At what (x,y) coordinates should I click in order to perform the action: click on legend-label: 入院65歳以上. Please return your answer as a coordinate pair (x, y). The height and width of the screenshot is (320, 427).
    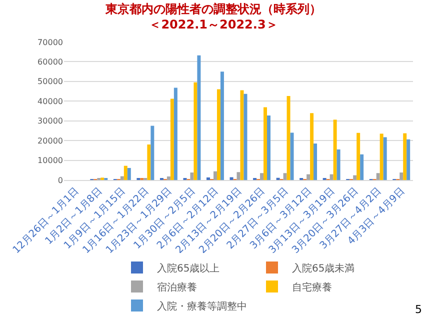
    Looking at the image, I should click on (188, 268).